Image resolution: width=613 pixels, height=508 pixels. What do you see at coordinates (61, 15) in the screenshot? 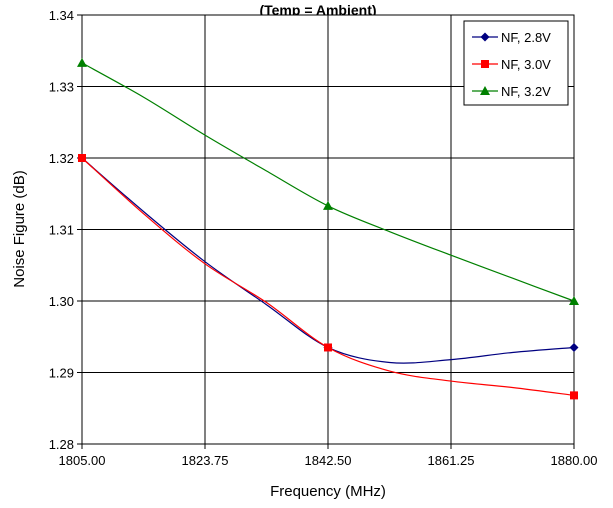
I see `y-tick-label: 1.34` at bounding box center [61, 15].